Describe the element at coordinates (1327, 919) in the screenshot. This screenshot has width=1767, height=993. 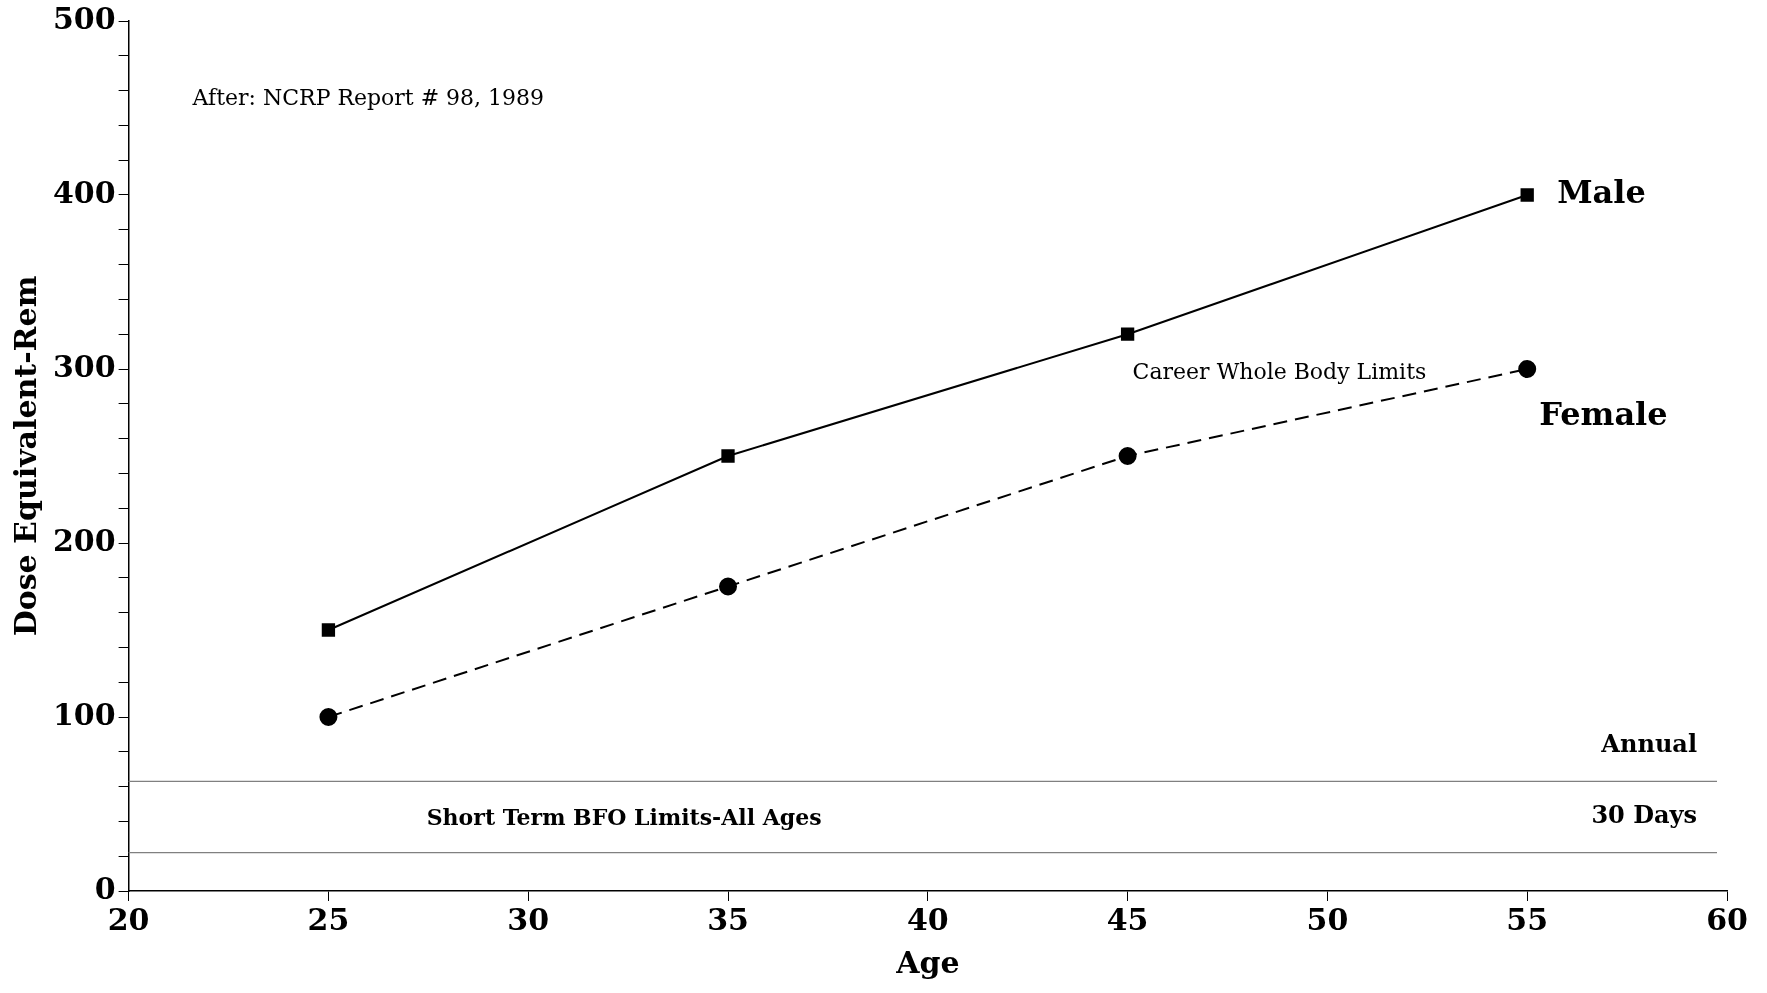
I see `x-tick-label: 50` at that location.